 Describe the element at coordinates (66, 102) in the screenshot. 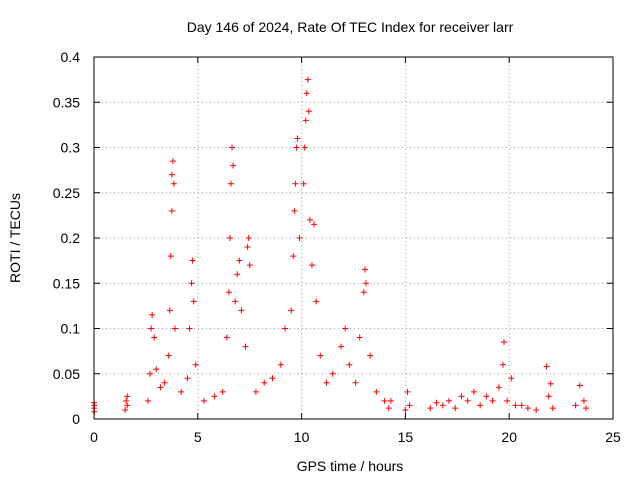

I see `y-tick-label: 0.35` at that location.